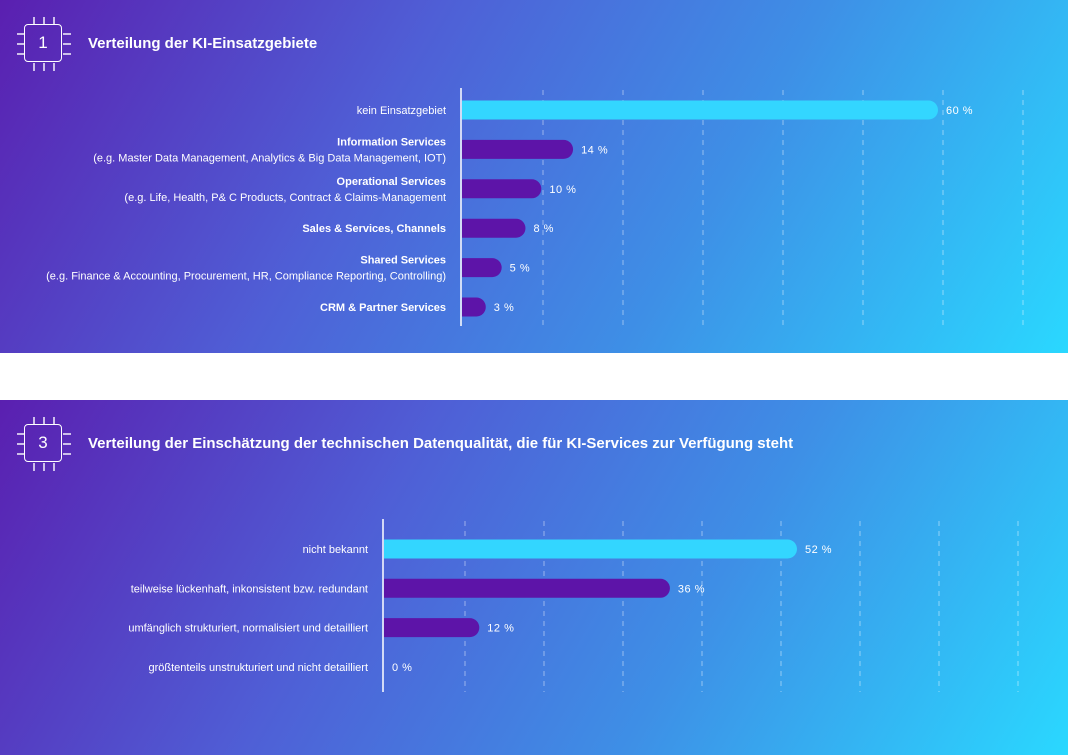 The width and height of the screenshot is (1068, 755). I want to click on chart-number: 3, so click(43, 442).